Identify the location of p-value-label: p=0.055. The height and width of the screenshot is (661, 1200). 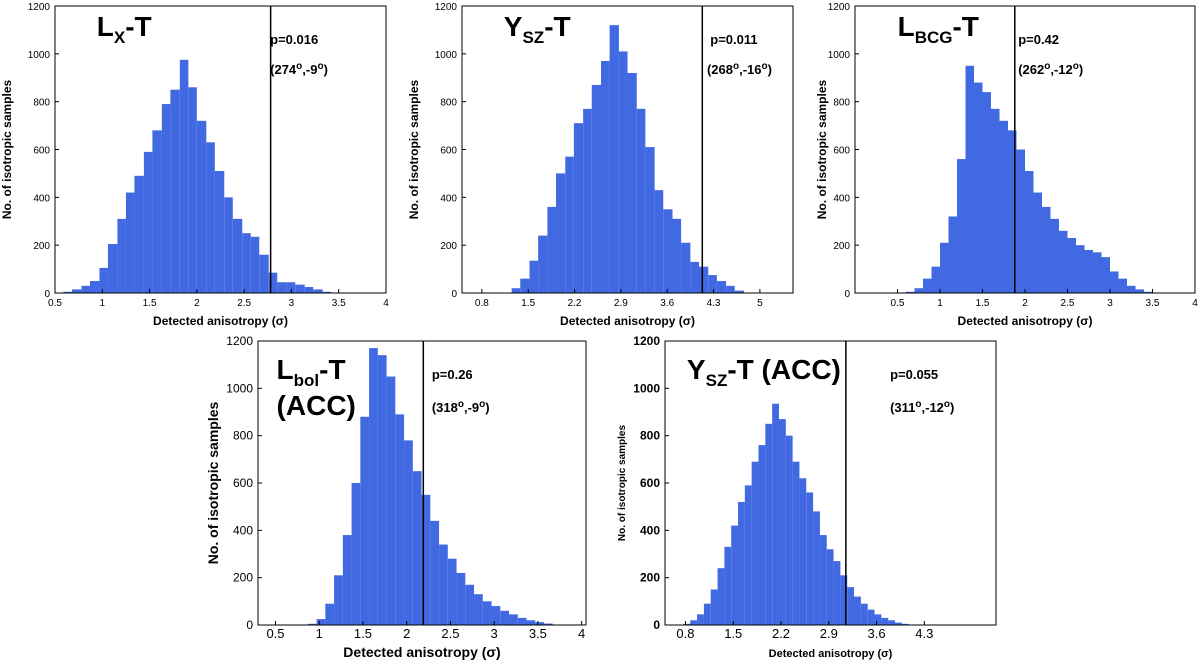
(914, 374).